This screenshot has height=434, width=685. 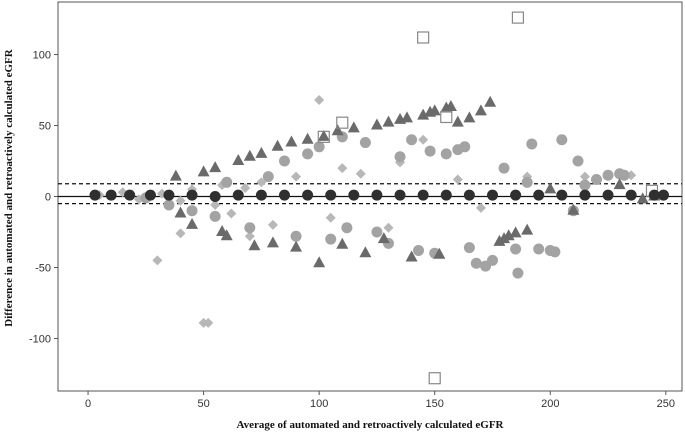 What do you see at coordinates (319, 404) in the screenshot?
I see `x-tick-label: 100` at bounding box center [319, 404].